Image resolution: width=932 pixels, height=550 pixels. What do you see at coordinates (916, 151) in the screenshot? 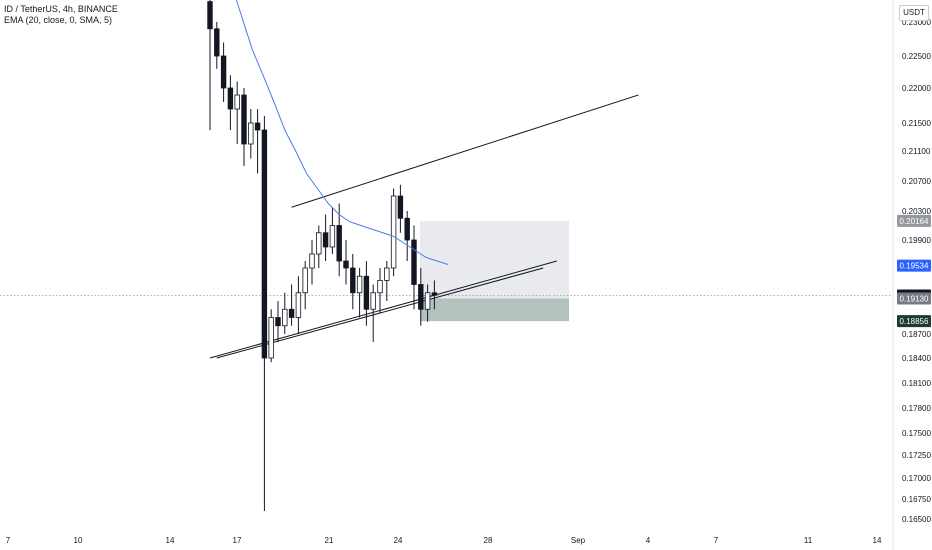
I see `price-tick-label: 0.21100` at bounding box center [916, 151].